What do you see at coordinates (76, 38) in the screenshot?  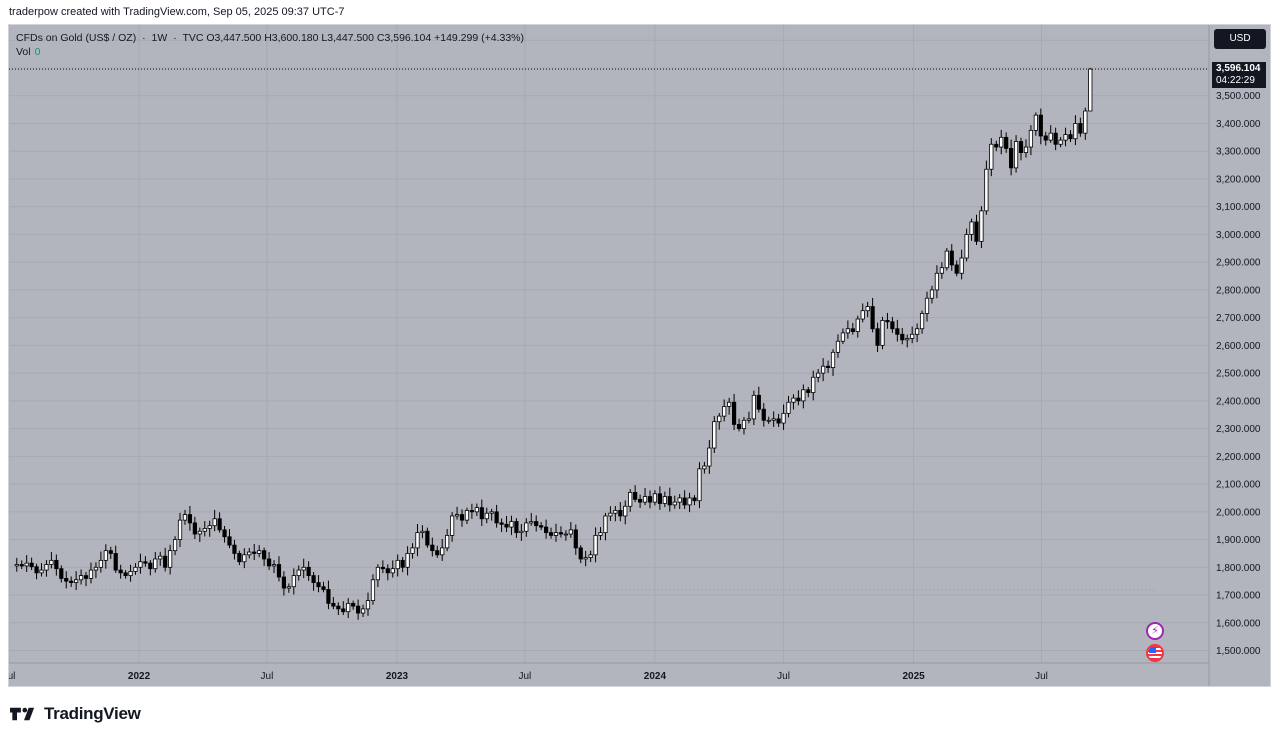 I see `symbol-name: CFDs on Gold (US$ / OZ)` at bounding box center [76, 38].